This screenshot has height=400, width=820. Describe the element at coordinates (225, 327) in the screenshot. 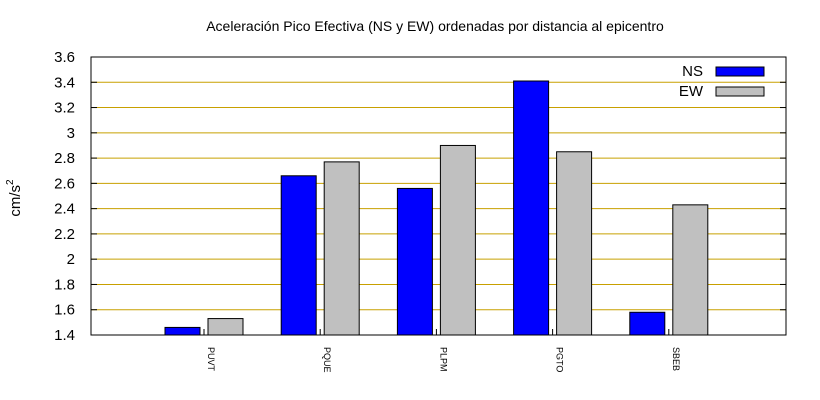

I see `bar-ew-puvt` at that location.